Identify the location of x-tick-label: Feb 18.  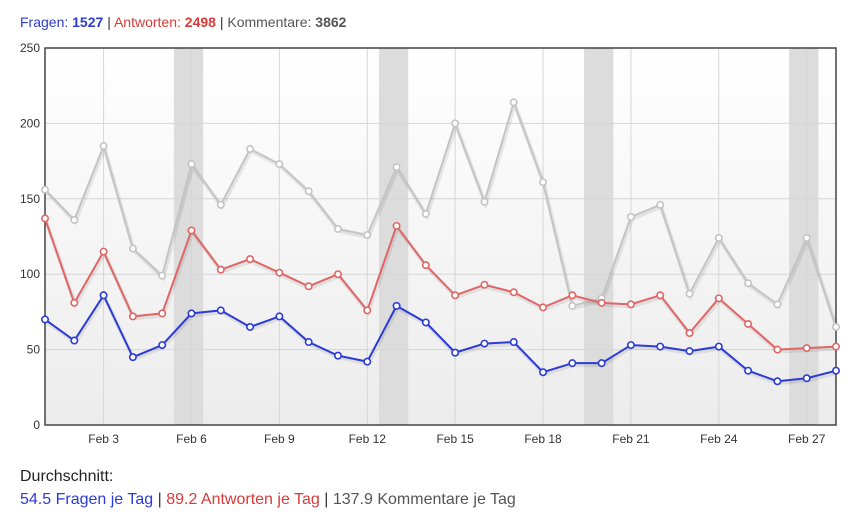
(543, 439).